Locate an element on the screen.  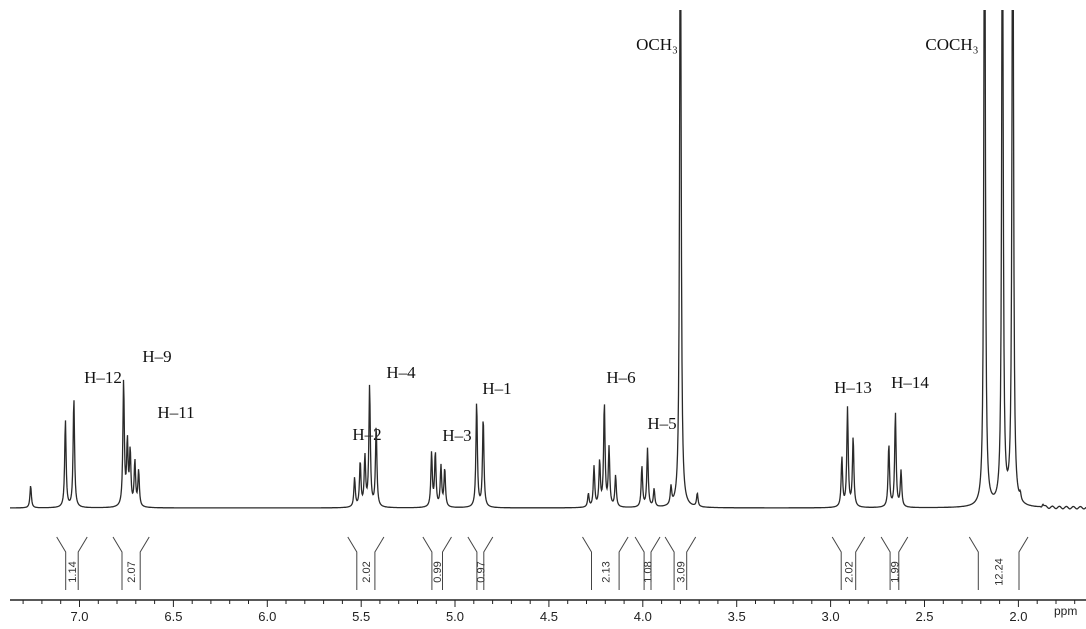
integral-1: 1.14 is located at coordinates (72, 563).